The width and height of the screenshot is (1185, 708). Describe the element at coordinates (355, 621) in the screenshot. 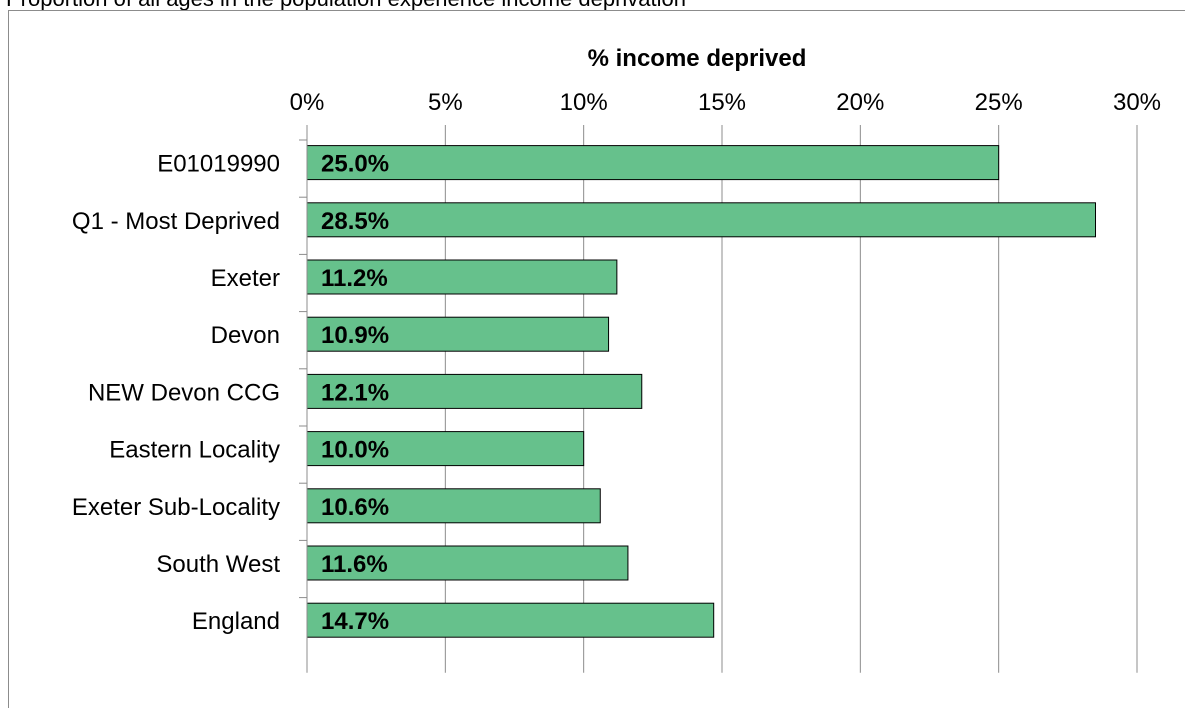

I see `data-label: 14.7%` at that location.